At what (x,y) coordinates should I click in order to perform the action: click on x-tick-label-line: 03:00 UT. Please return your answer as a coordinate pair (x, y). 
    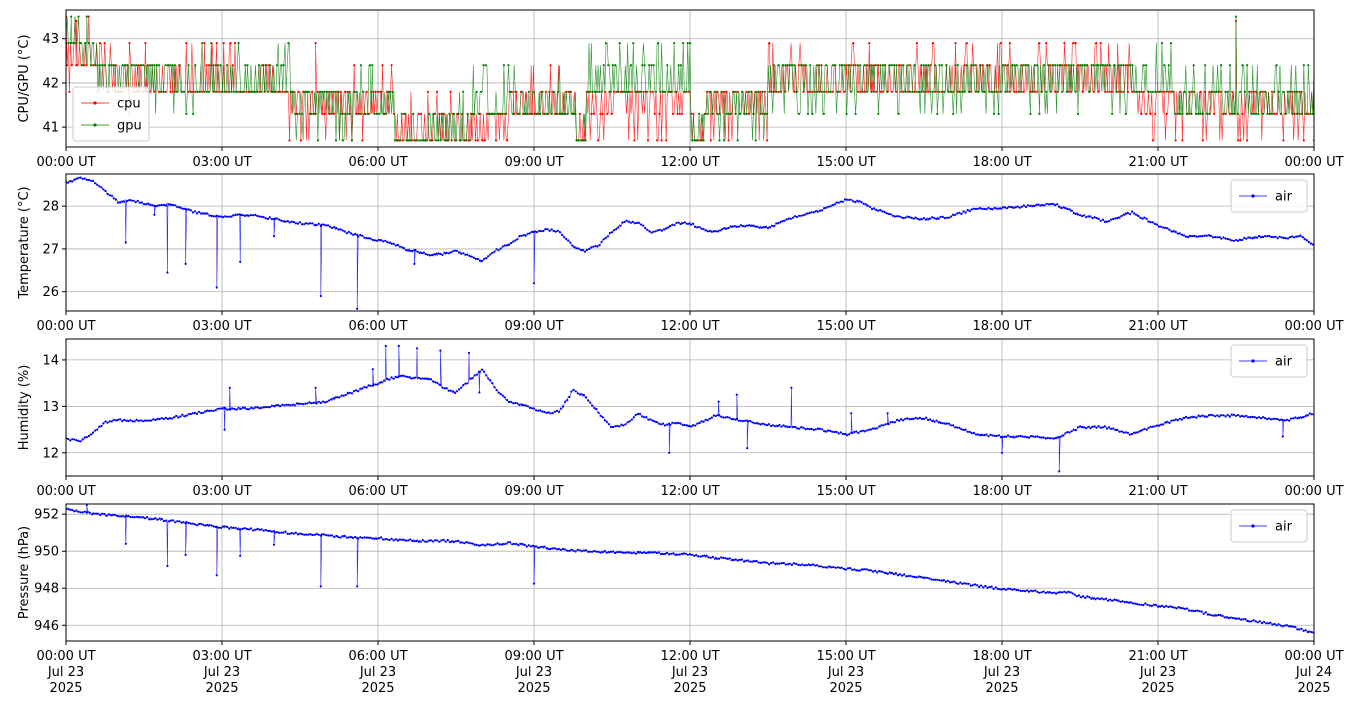
    Looking at the image, I should click on (221, 162).